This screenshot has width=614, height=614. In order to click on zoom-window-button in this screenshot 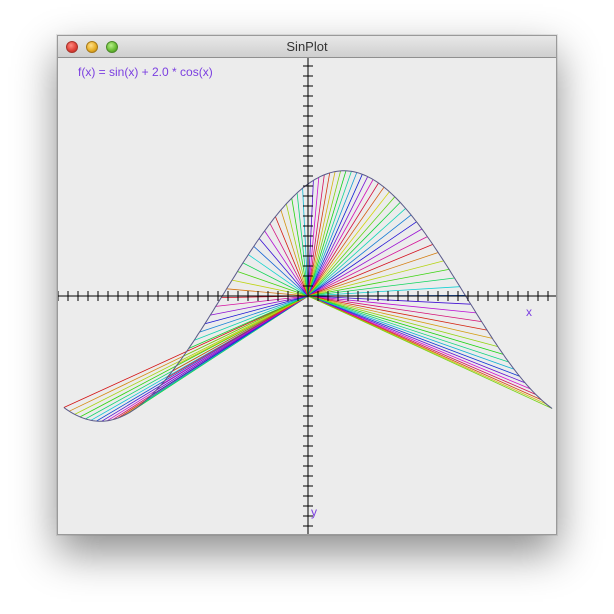, I will do `click(112, 47)`.